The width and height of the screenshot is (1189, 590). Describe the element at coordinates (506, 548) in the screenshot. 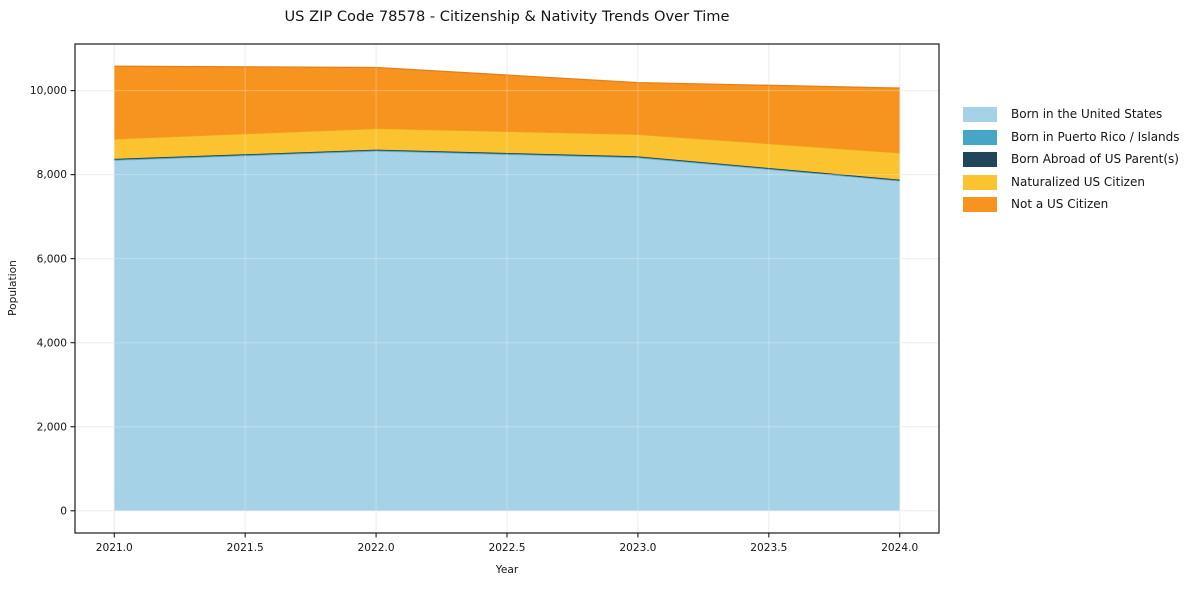

I see `x-tick-label: 2022.5` at that location.